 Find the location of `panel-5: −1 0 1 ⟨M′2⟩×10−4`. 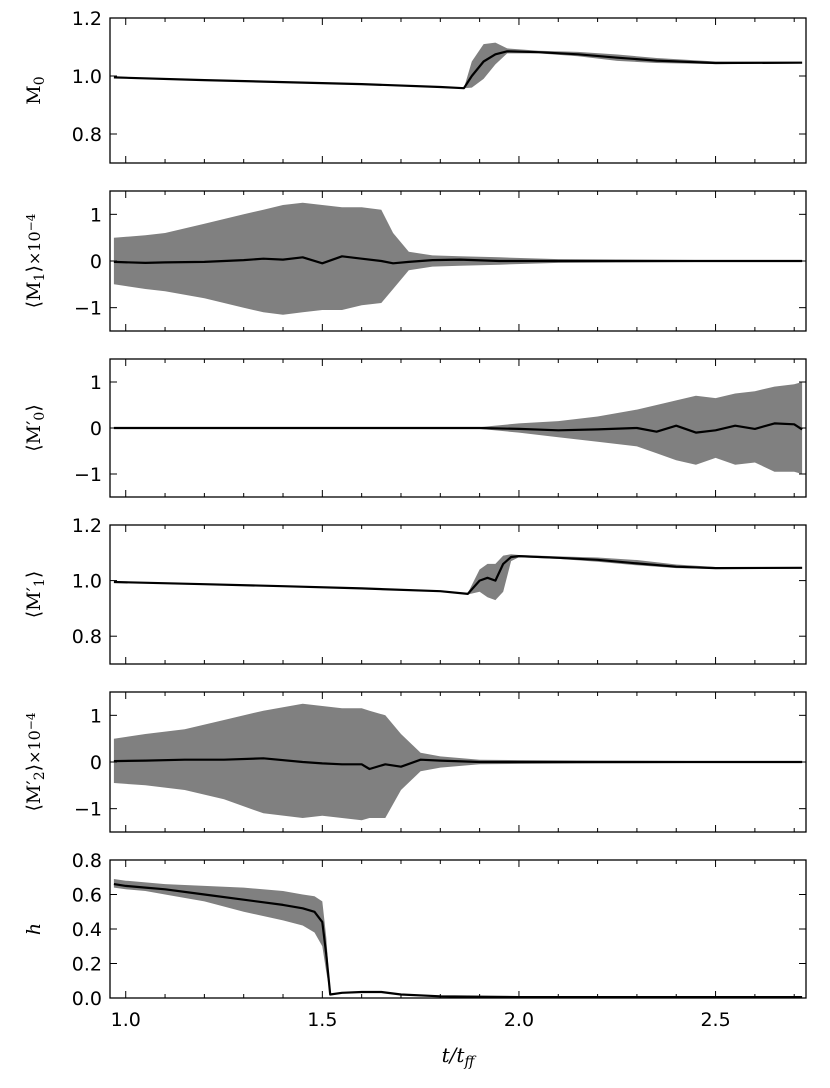

panel-5: −1 0 1 ⟨M′2⟩×10−4 is located at coordinates (415, 762).